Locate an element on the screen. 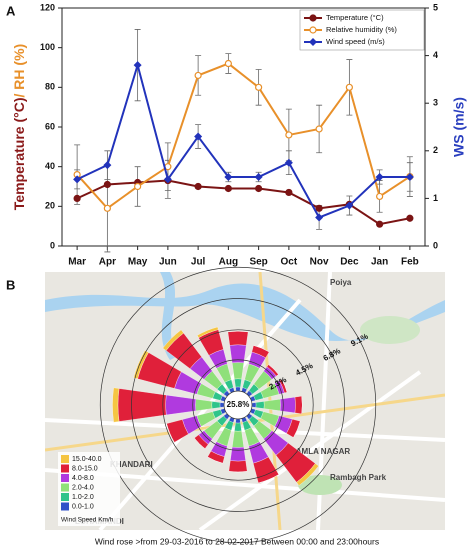 Image resolution: width=474 pixels, height=551 pixels. y2-tick-label: 0 is located at coordinates (435, 245).